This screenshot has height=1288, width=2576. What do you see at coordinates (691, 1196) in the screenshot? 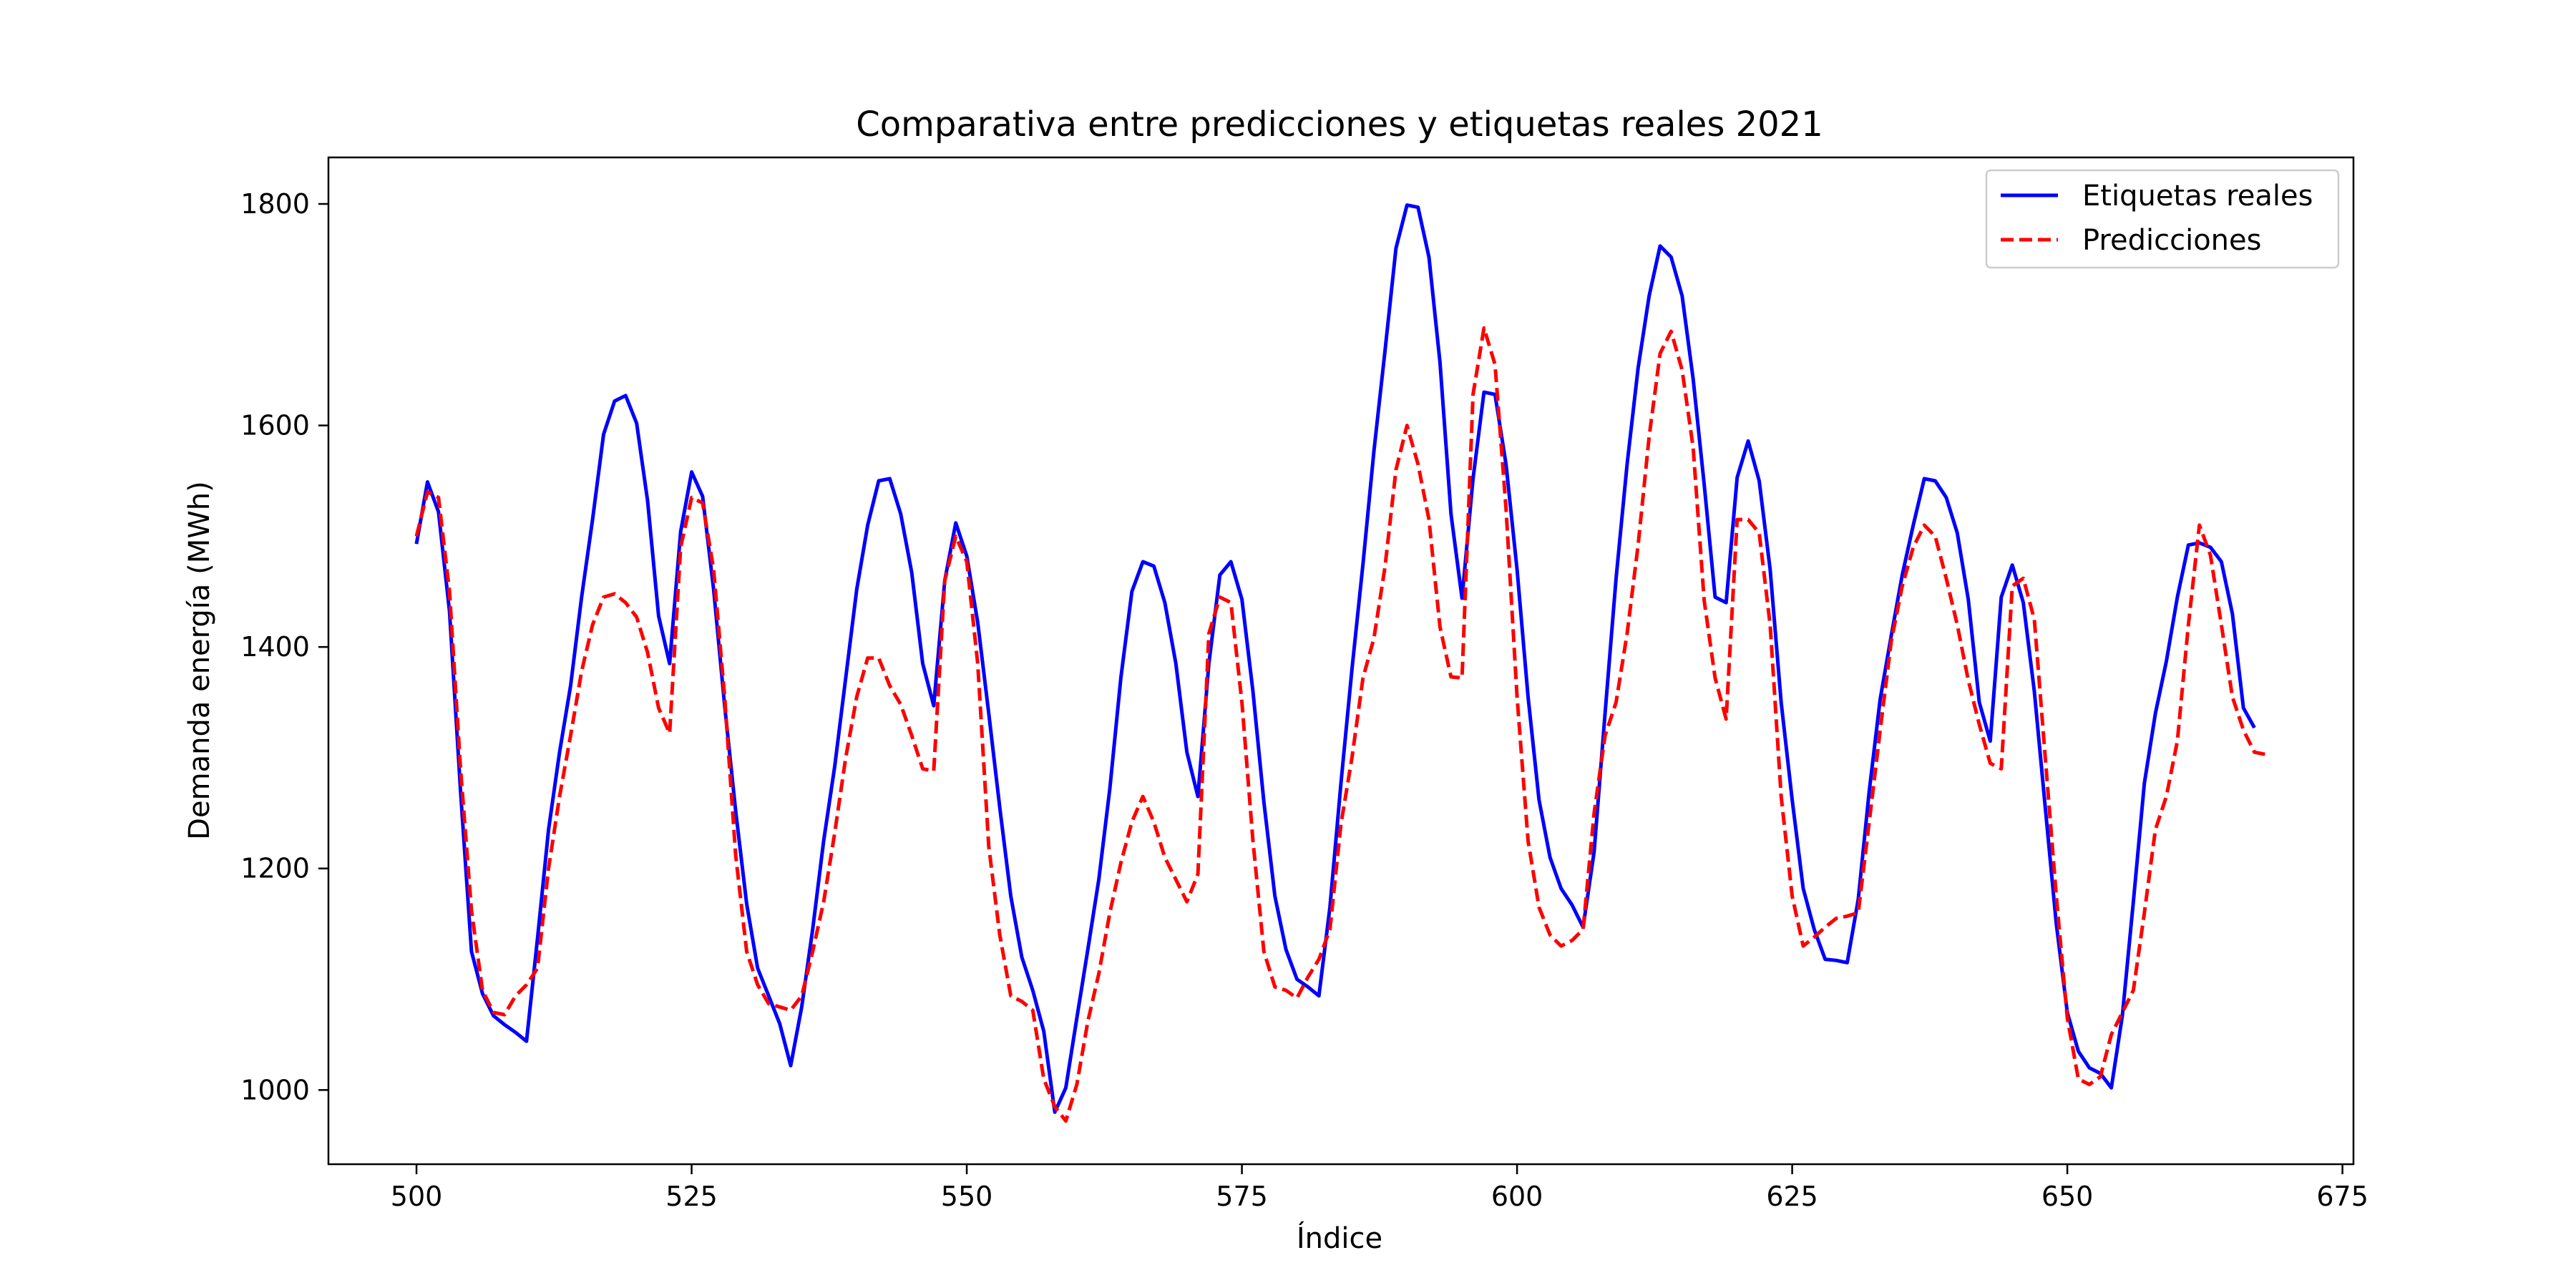
I see `x-tick-label: 525` at bounding box center [691, 1196].